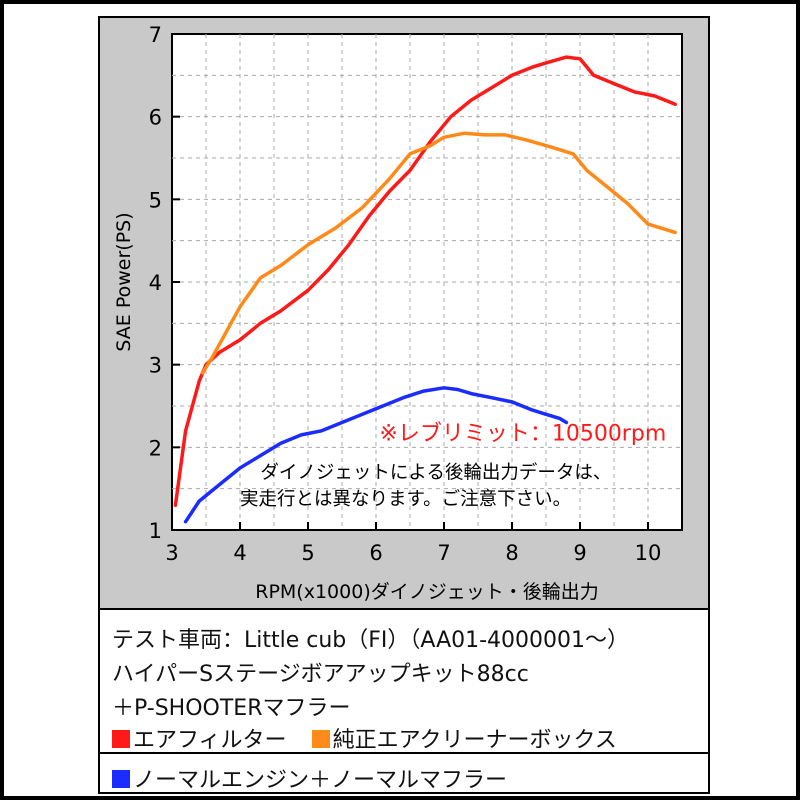  What do you see at coordinates (239, 553) in the screenshot?
I see `x-tick-label: 4` at bounding box center [239, 553].